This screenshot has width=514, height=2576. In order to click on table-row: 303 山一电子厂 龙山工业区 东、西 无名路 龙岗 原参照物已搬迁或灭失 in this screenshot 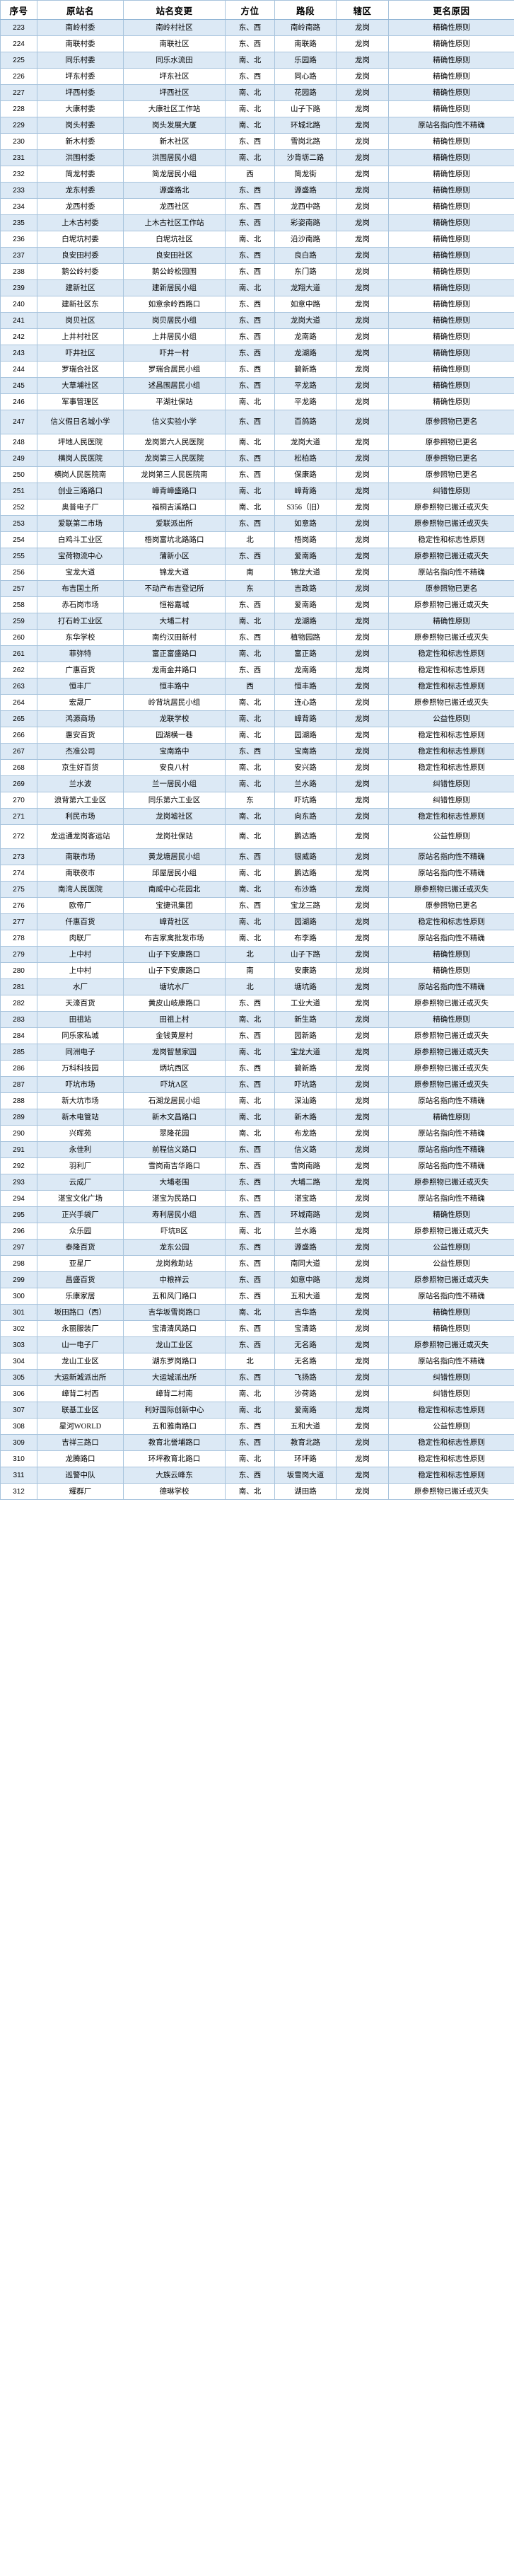, I will do `click(257, 1344)`.